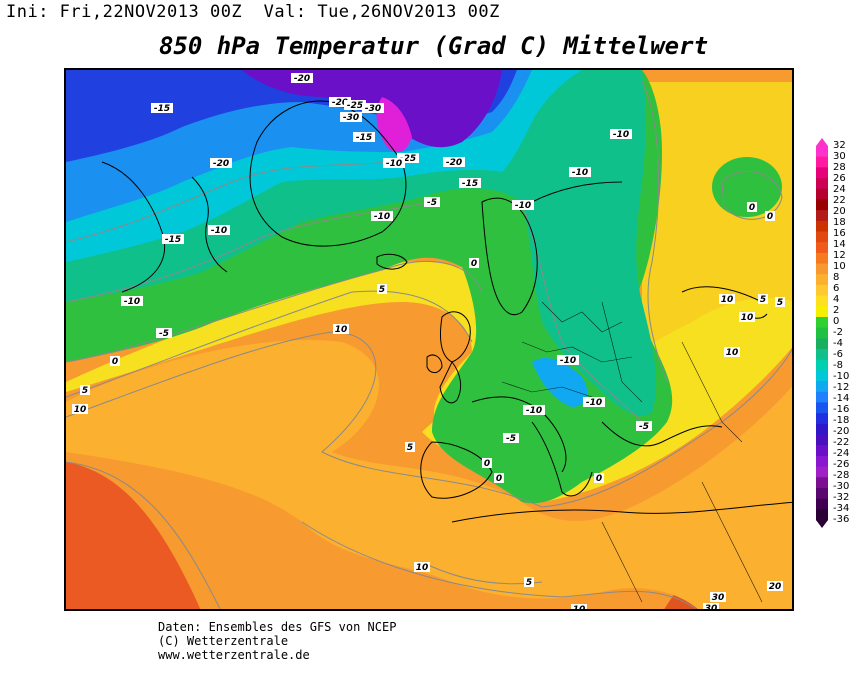  What do you see at coordinates (839, 222) in the screenshot?
I see `color-scale-label: 18` at bounding box center [839, 222].